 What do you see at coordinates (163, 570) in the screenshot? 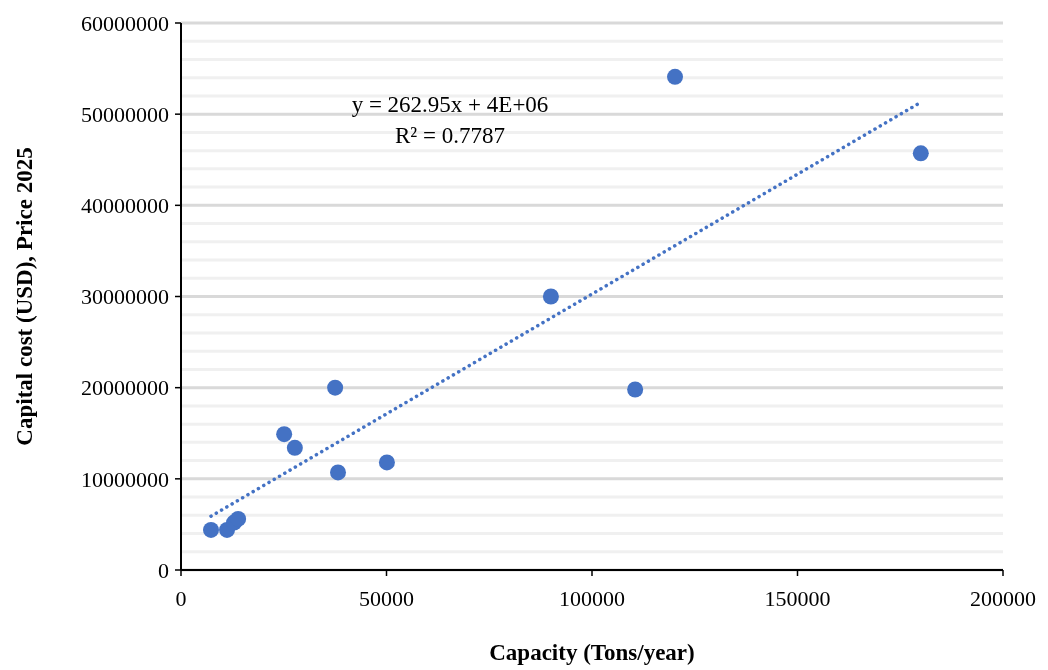
I see `y-tick-label: 0` at bounding box center [163, 570].